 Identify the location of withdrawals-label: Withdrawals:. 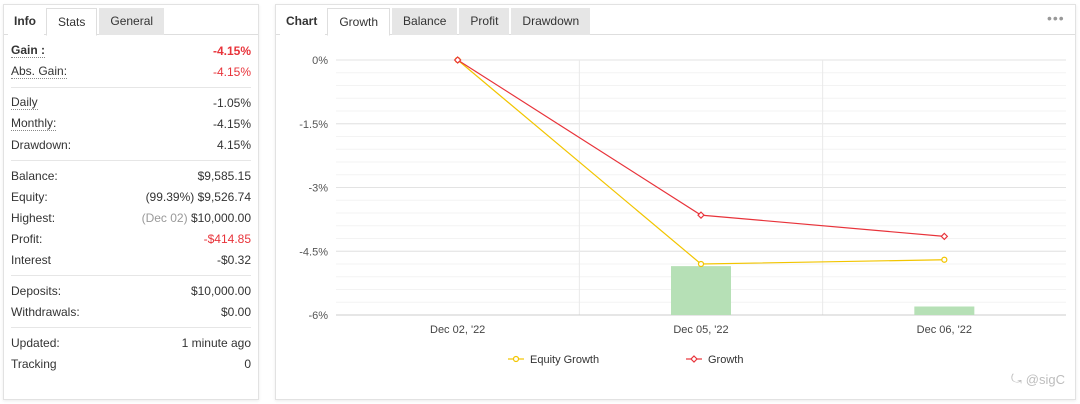
(45, 311).